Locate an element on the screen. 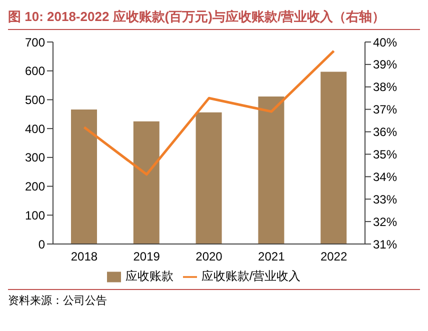  y-tick-label: 300 is located at coordinates (35, 157).